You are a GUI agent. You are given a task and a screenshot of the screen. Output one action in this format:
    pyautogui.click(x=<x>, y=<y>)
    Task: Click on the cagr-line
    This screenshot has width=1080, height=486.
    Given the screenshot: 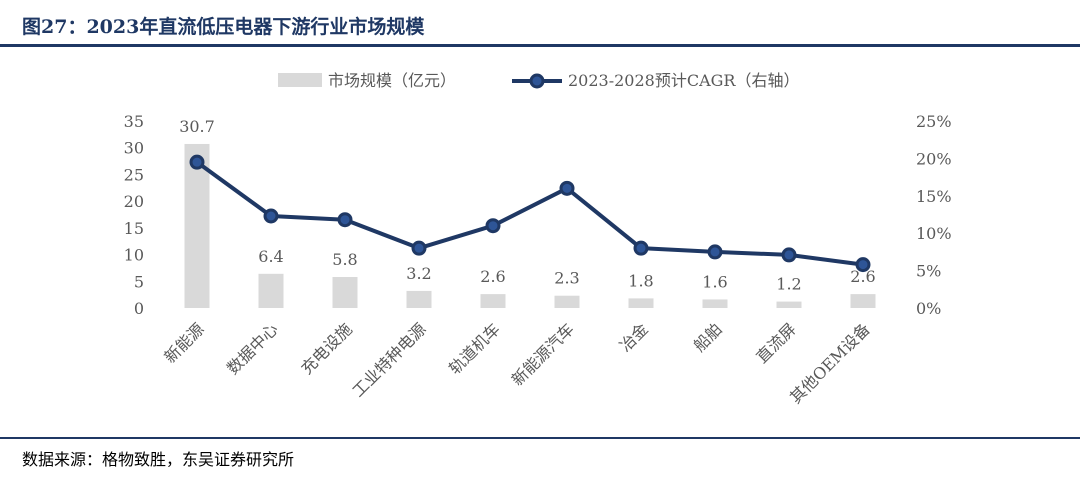 What is the action you would take?
    pyautogui.click(x=529, y=213)
    